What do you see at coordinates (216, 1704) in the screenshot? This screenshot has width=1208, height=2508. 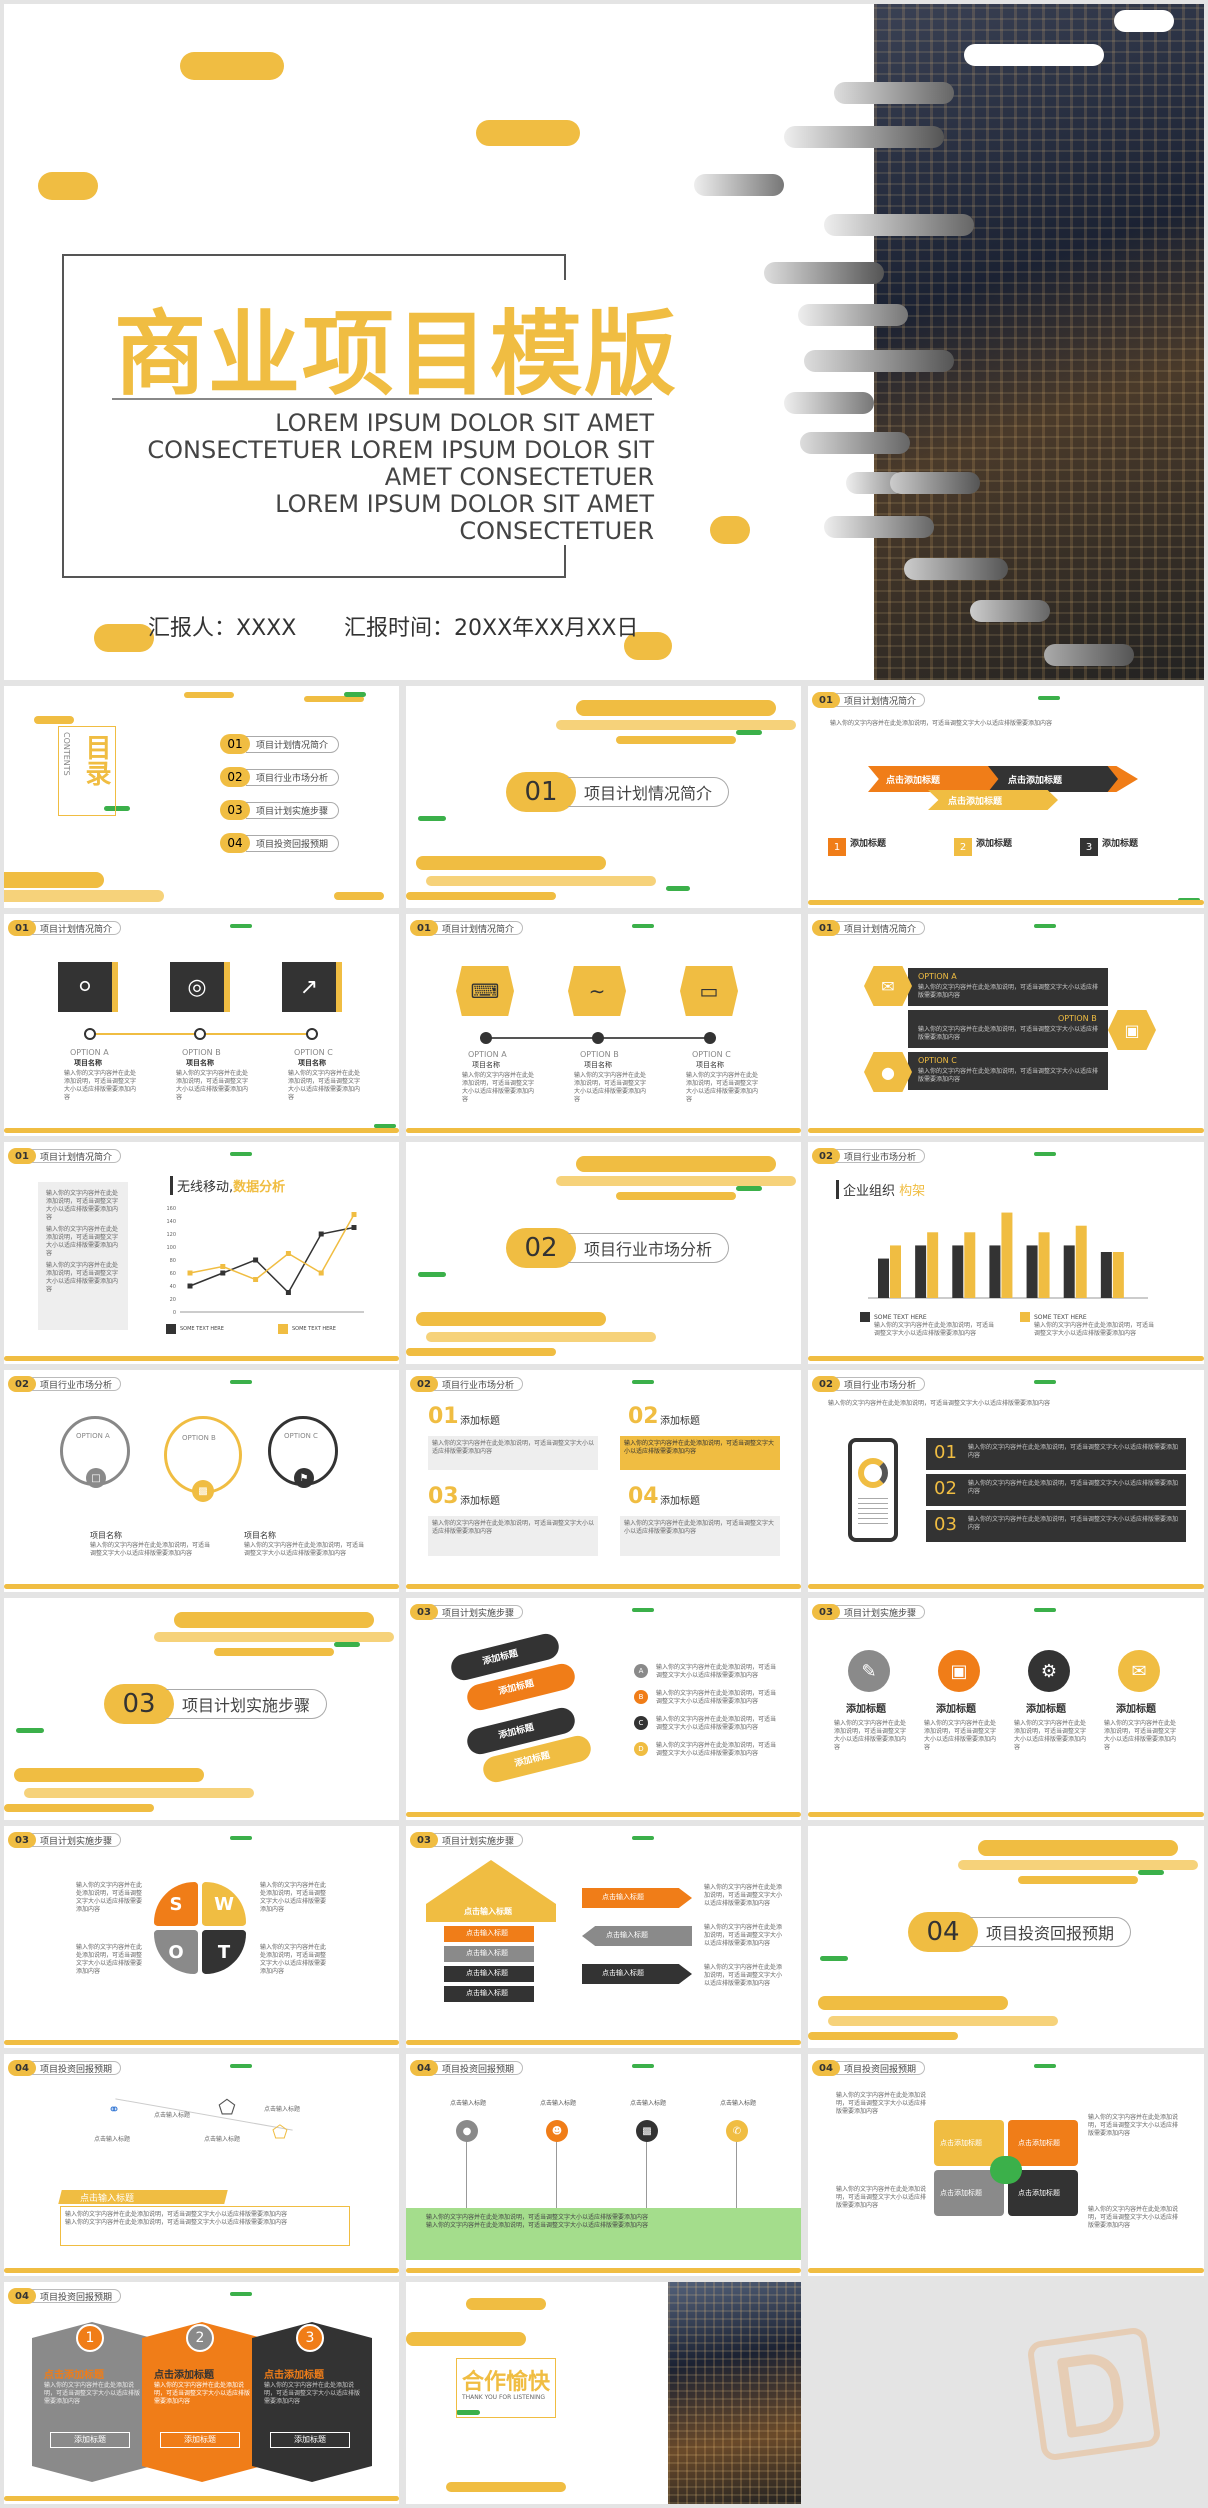 I see `section-badge: 03 项目计划实施步骤` at bounding box center [216, 1704].